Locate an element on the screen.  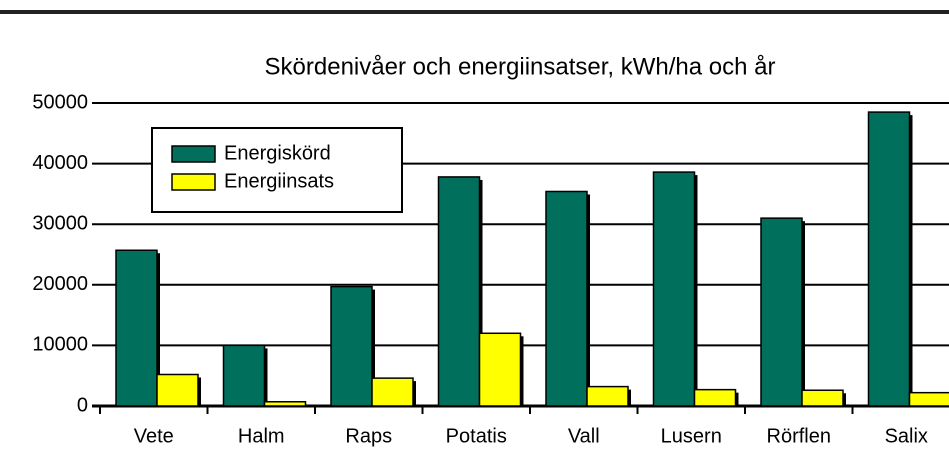
legend-label: Energiskörd is located at coordinates (277, 153).